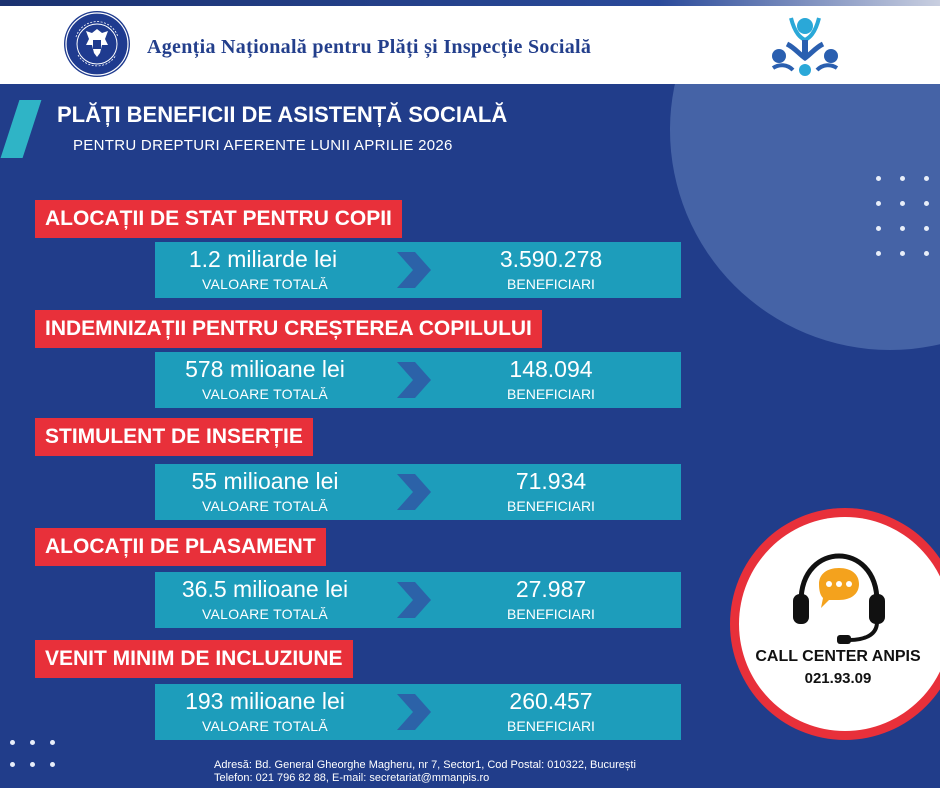 This screenshot has height=788, width=940. I want to click on call-center-badge-inner, so click(839, 624).